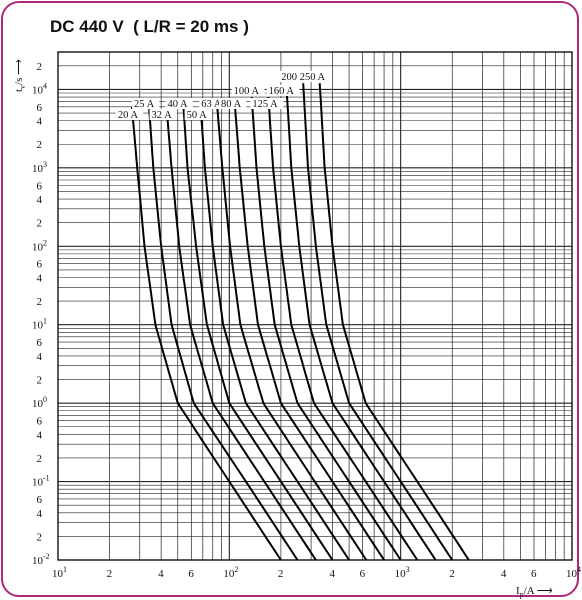 The width and height of the screenshot is (582, 600). I want to click on y-tick-label: 10⁴, so click(39, 88).